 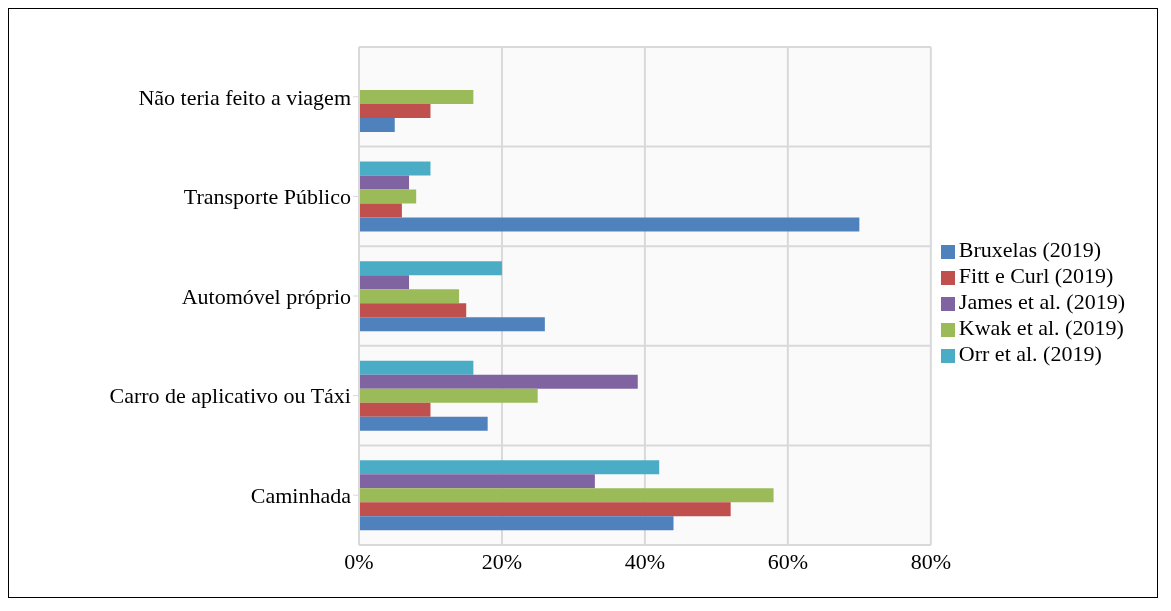 What do you see at coordinates (230, 396) in the screenshot?
I see `y-tick-label: Carro de aplicativo ou Táxi` at bounding box center [230, 396].